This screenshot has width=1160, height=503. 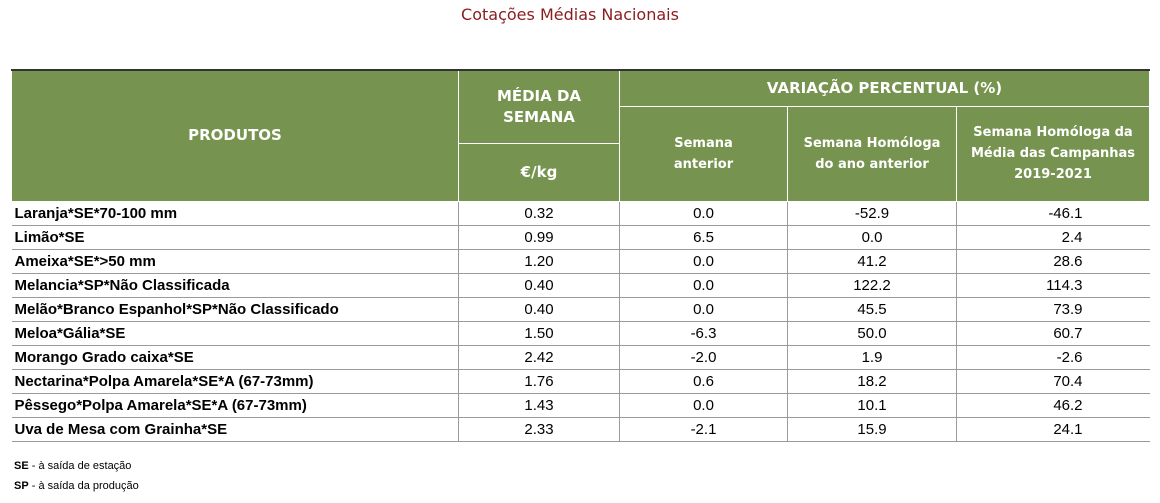 I want to click on cell-campanhas: 73.9, so click(x=1052, y=309).